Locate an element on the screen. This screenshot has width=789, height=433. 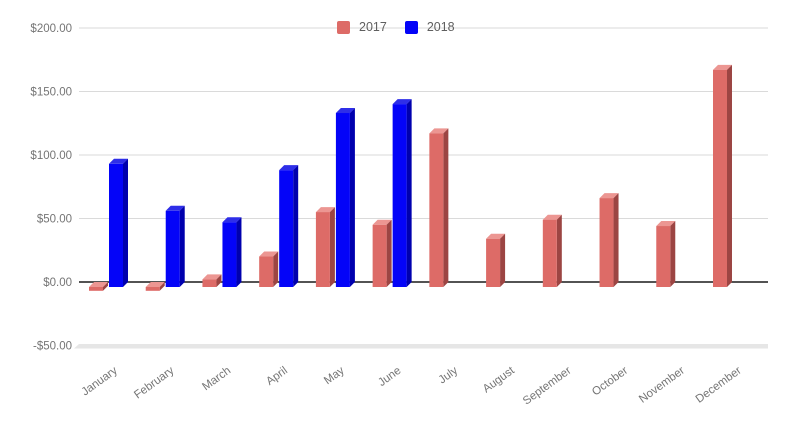
bar-2017-april is located at coordinates (269, 269).